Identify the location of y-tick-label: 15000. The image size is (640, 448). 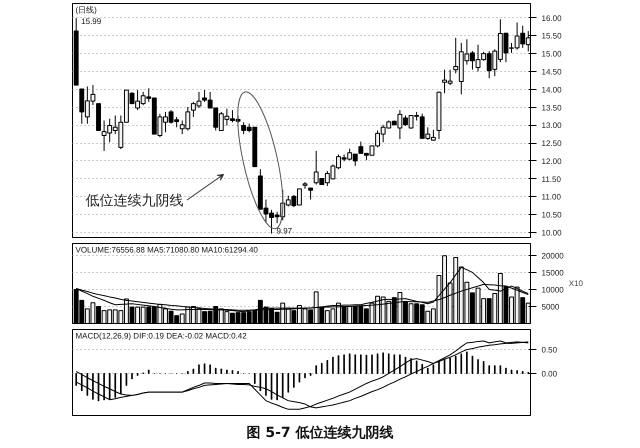
(553, 273).